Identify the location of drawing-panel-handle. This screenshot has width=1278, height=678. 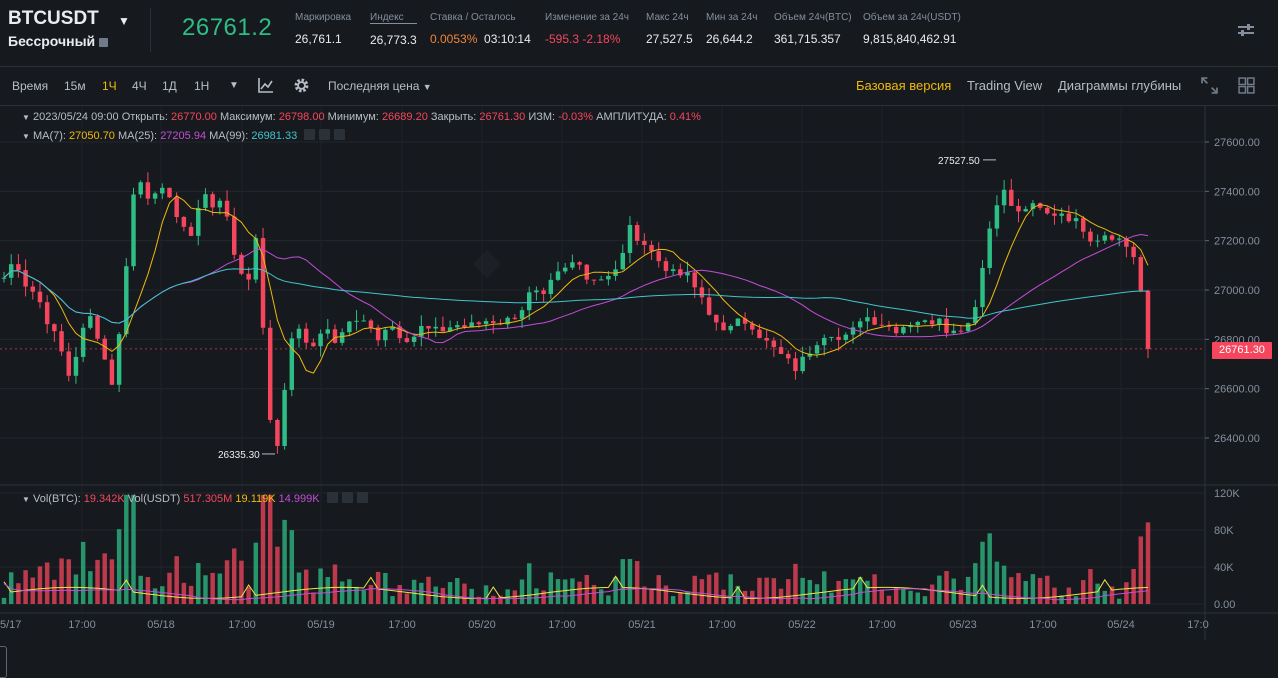
(3, 662).